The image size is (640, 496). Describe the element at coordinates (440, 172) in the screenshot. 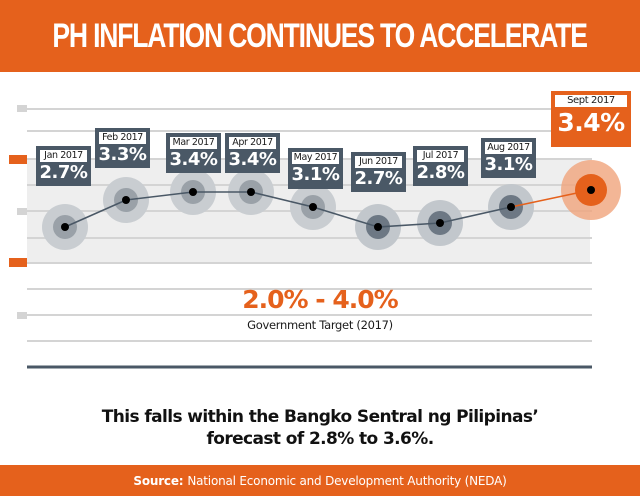

I see `value-label: 2.8%` at that location.